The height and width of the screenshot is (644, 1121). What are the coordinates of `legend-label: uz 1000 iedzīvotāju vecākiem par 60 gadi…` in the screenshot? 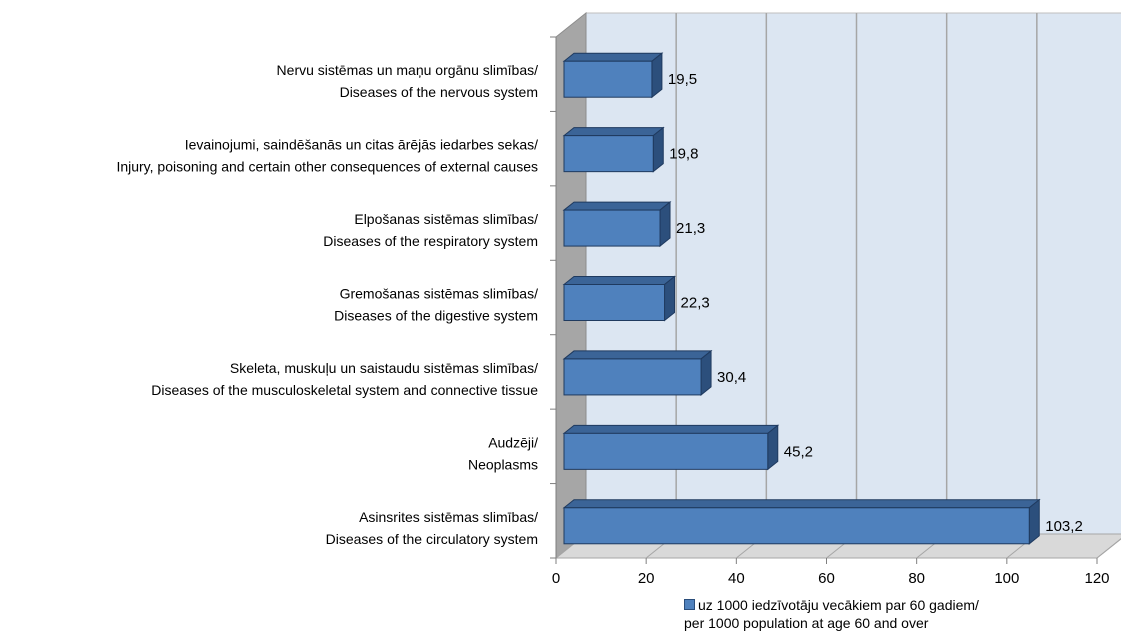 It's located at (831, 614).